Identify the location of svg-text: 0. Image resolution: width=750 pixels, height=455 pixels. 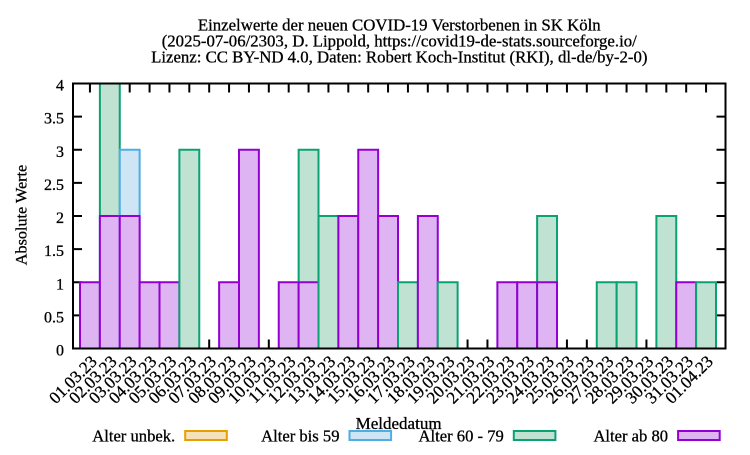
(60, 351).